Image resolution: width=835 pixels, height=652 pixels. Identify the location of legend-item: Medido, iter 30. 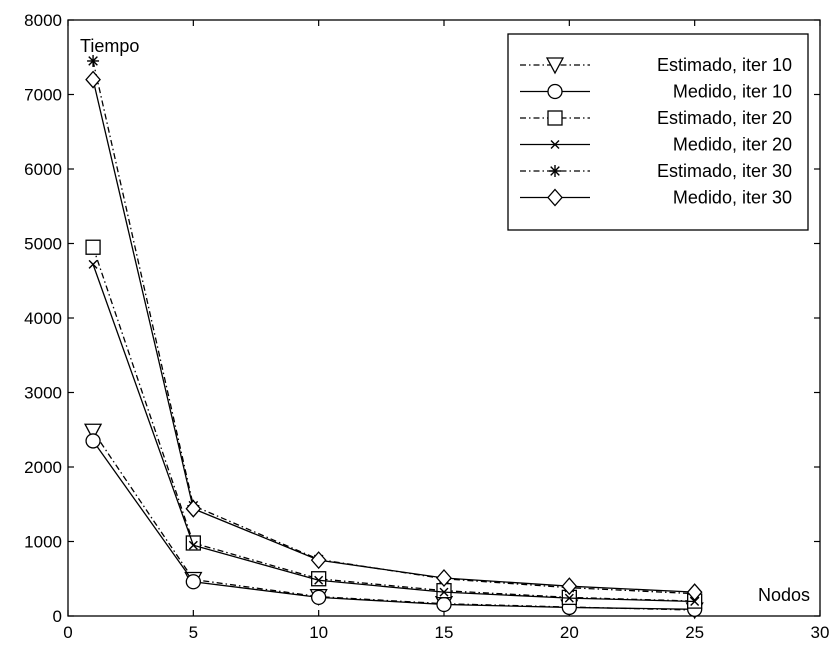
(656, 198).